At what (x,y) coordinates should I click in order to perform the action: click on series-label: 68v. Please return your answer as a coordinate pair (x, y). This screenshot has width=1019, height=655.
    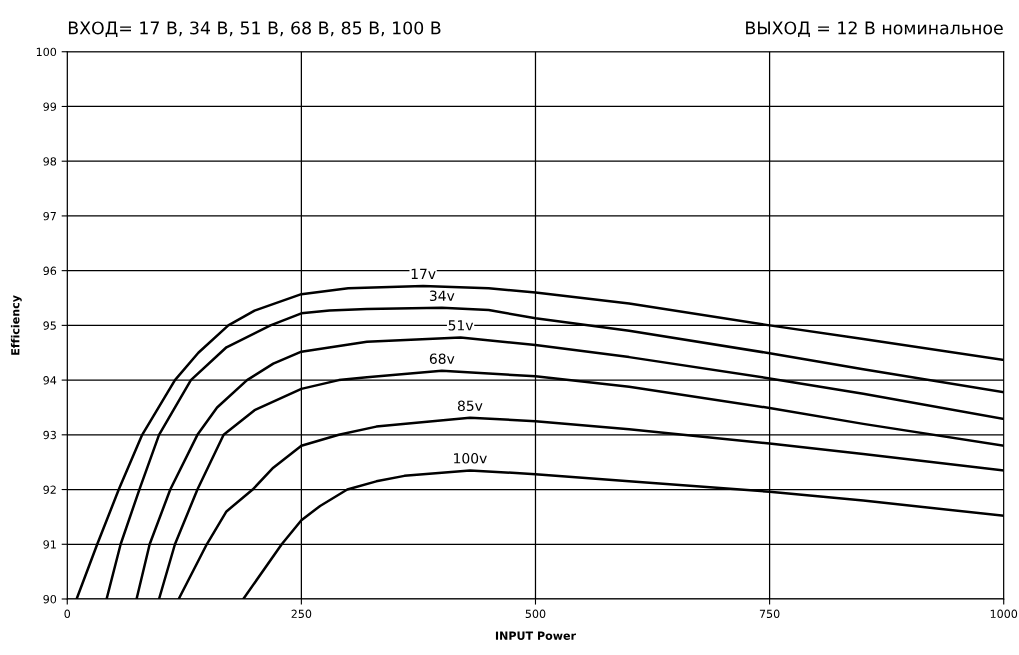
    Looking at the image, I should click on (442, 358).